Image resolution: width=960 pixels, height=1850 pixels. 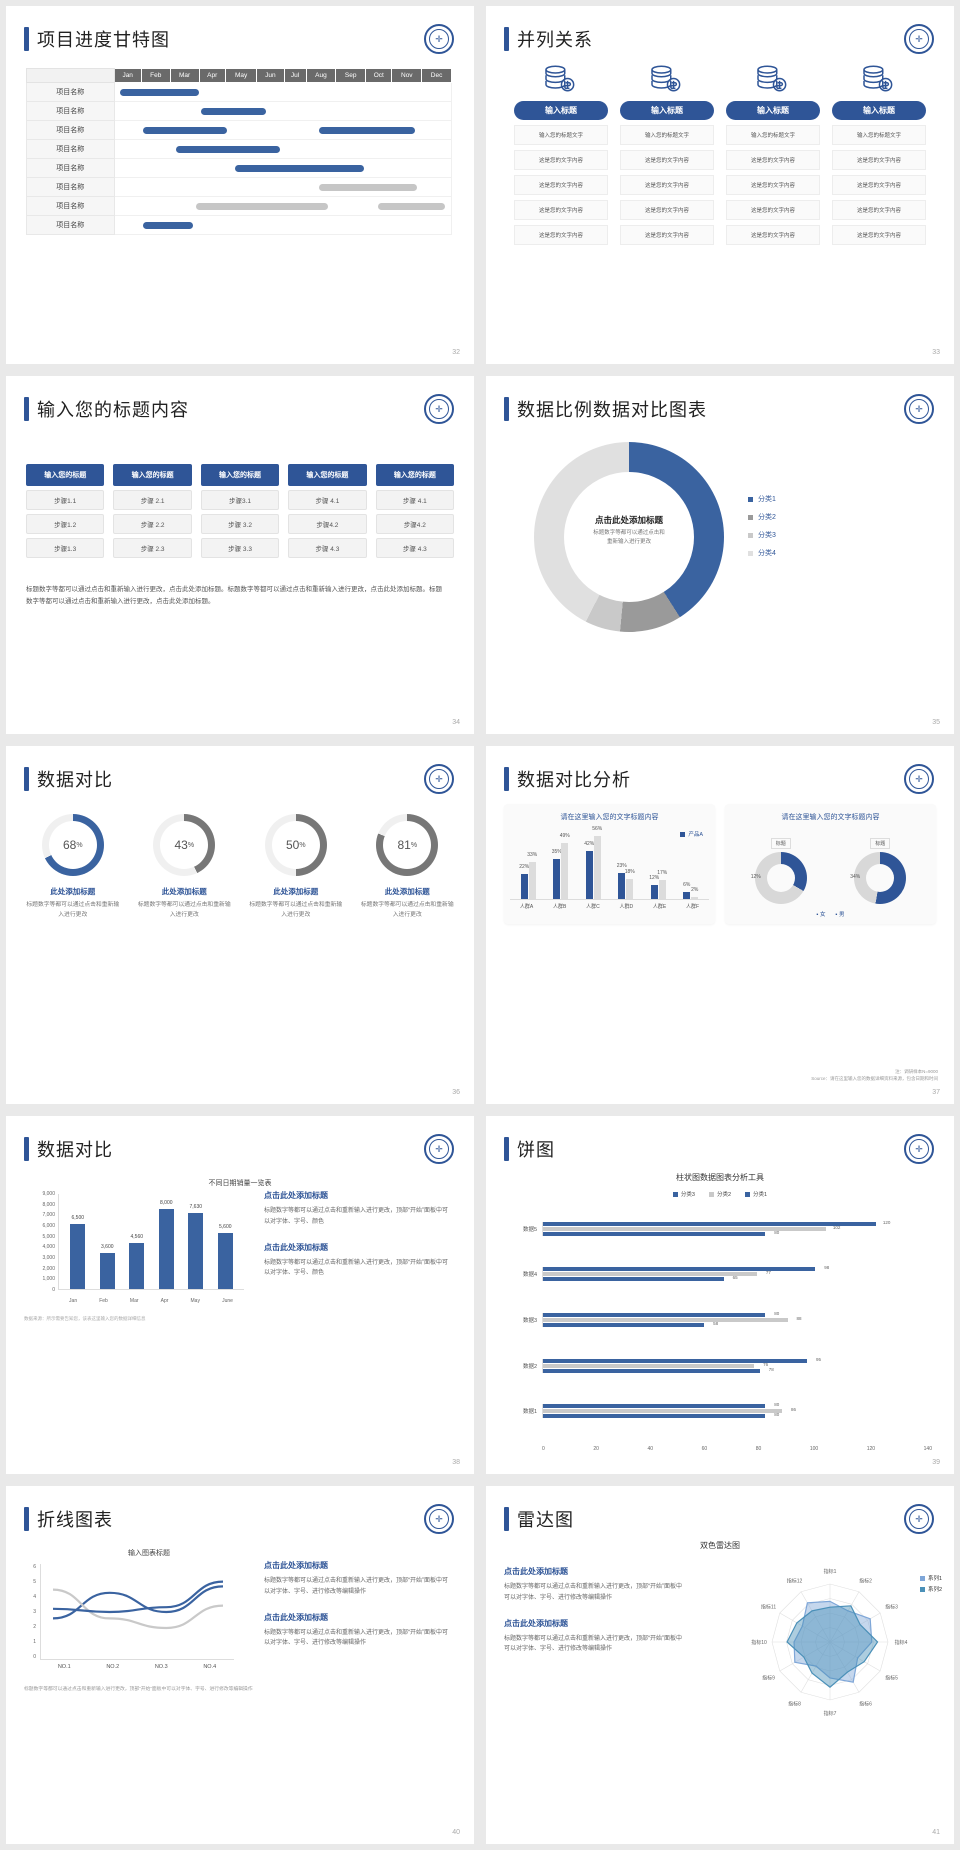 What do you see at coordinates (716, 1223) in the screenshot?
I see `hbar: 120` at bounding box center [716, 1223].